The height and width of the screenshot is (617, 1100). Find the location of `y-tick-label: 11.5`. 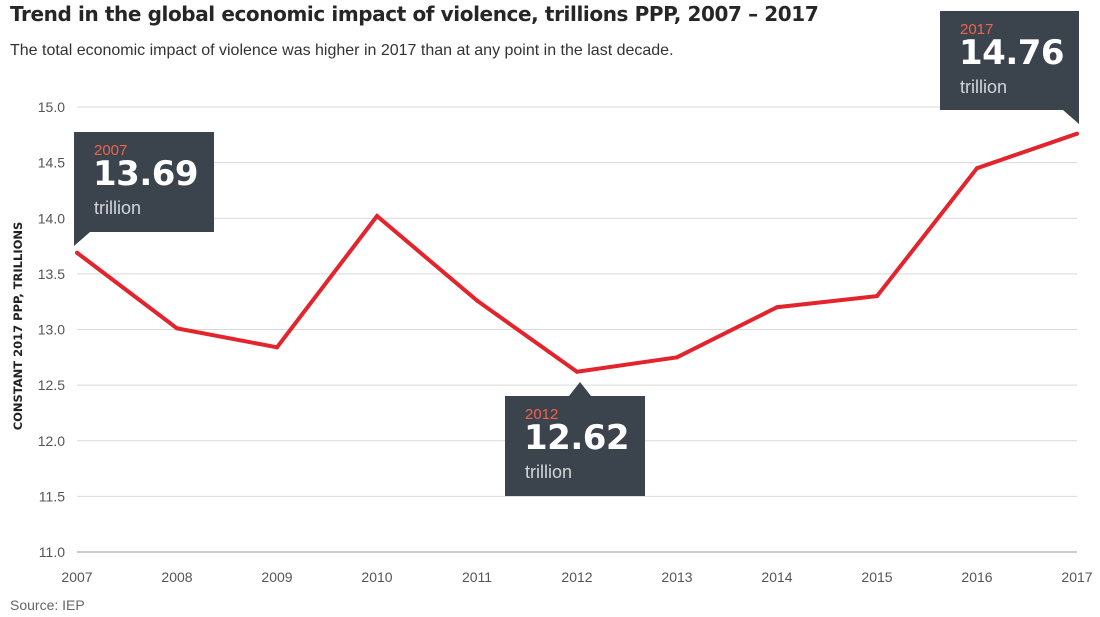

y-tick-label: 11.5 is located at coordinates (52, 496).